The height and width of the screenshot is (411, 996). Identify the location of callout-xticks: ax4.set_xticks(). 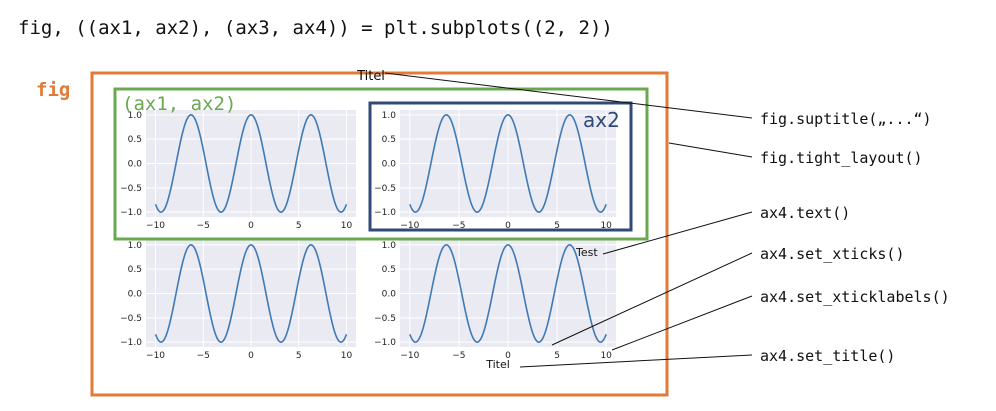
(832, 254).